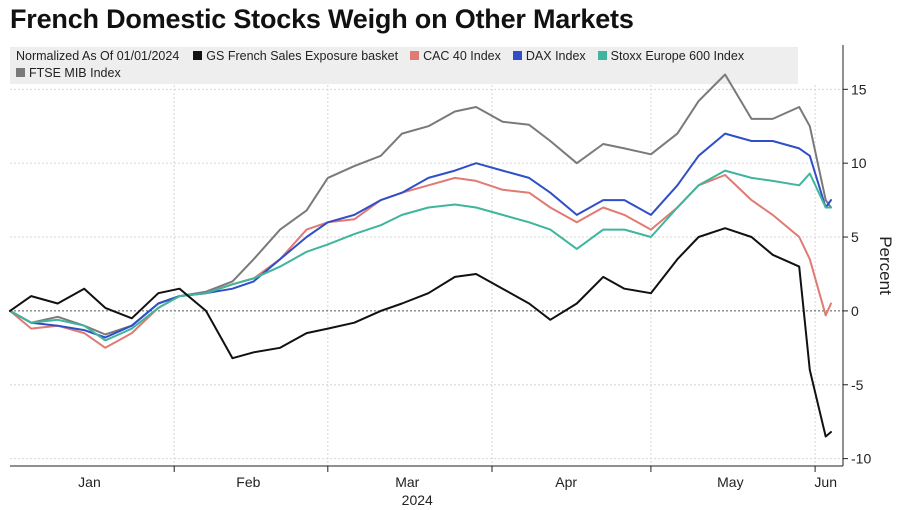 This screenshot has height=510, width=900. What do you see at coordinates (89, 482) in the screenshot?
I see `x-tick-label: Jan` at bounding box center [89, 482].